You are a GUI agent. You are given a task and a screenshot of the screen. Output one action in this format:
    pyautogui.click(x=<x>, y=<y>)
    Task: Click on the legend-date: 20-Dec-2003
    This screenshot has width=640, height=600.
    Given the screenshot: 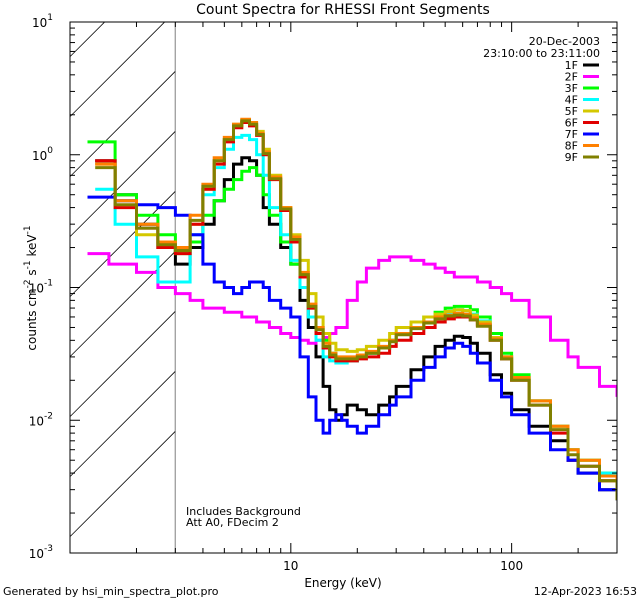 What is the action you would take?
    pyautogui.click(x=564, y=41)
    